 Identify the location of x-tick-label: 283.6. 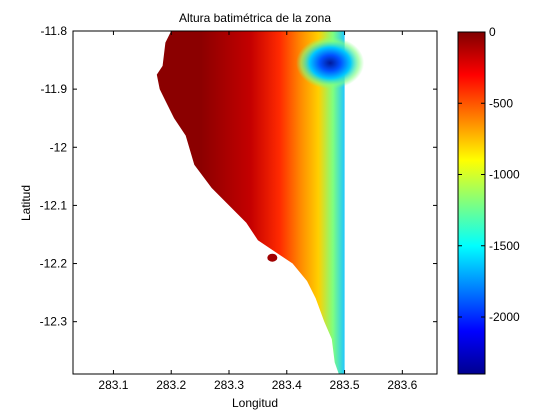
(402, 385).